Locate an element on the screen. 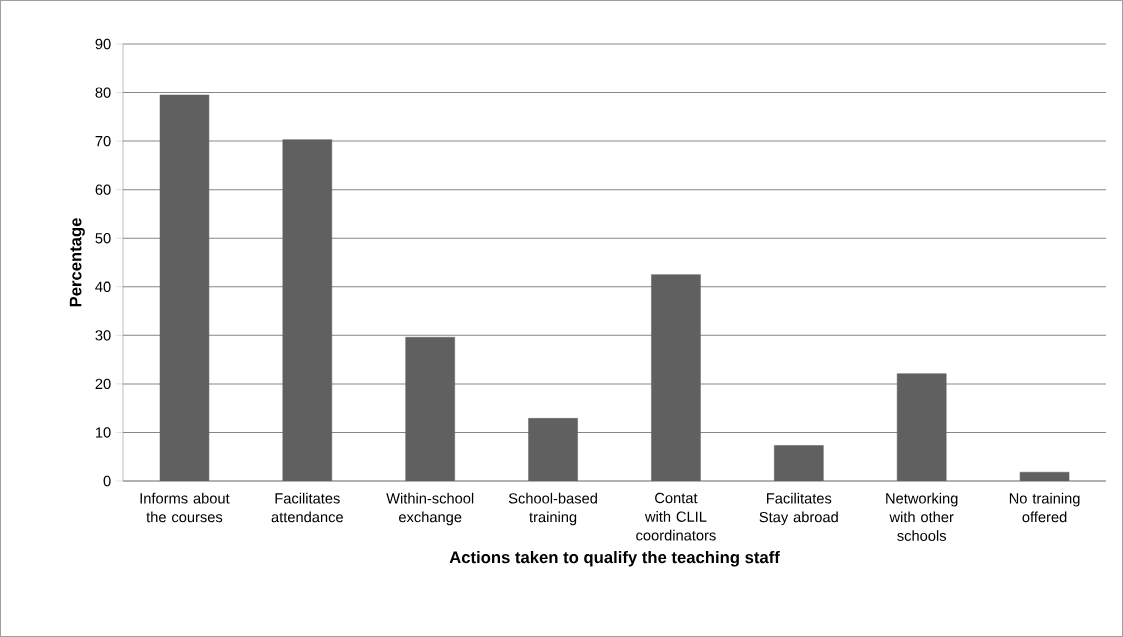  y-tick-label: 80 is located at coordinates (103, 92).